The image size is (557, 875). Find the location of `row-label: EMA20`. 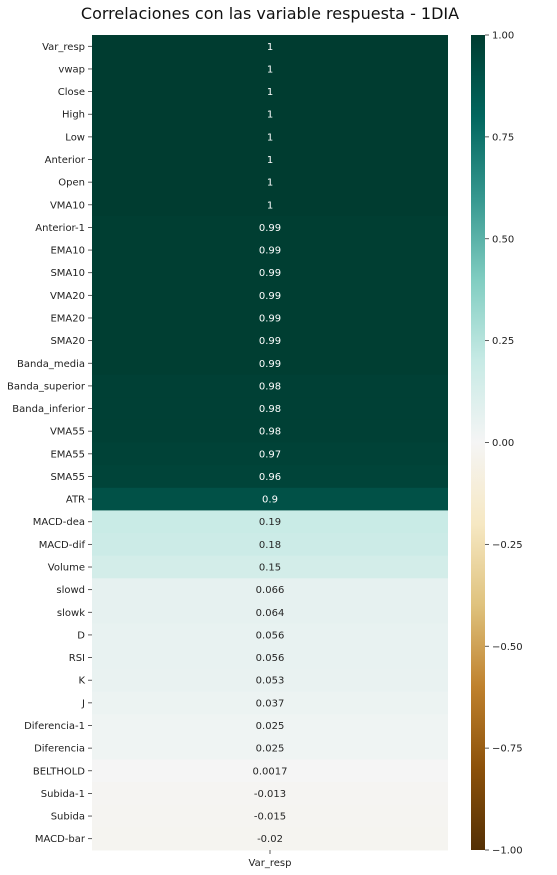

row-label: EMA20 is located at coordinates (67, 318).